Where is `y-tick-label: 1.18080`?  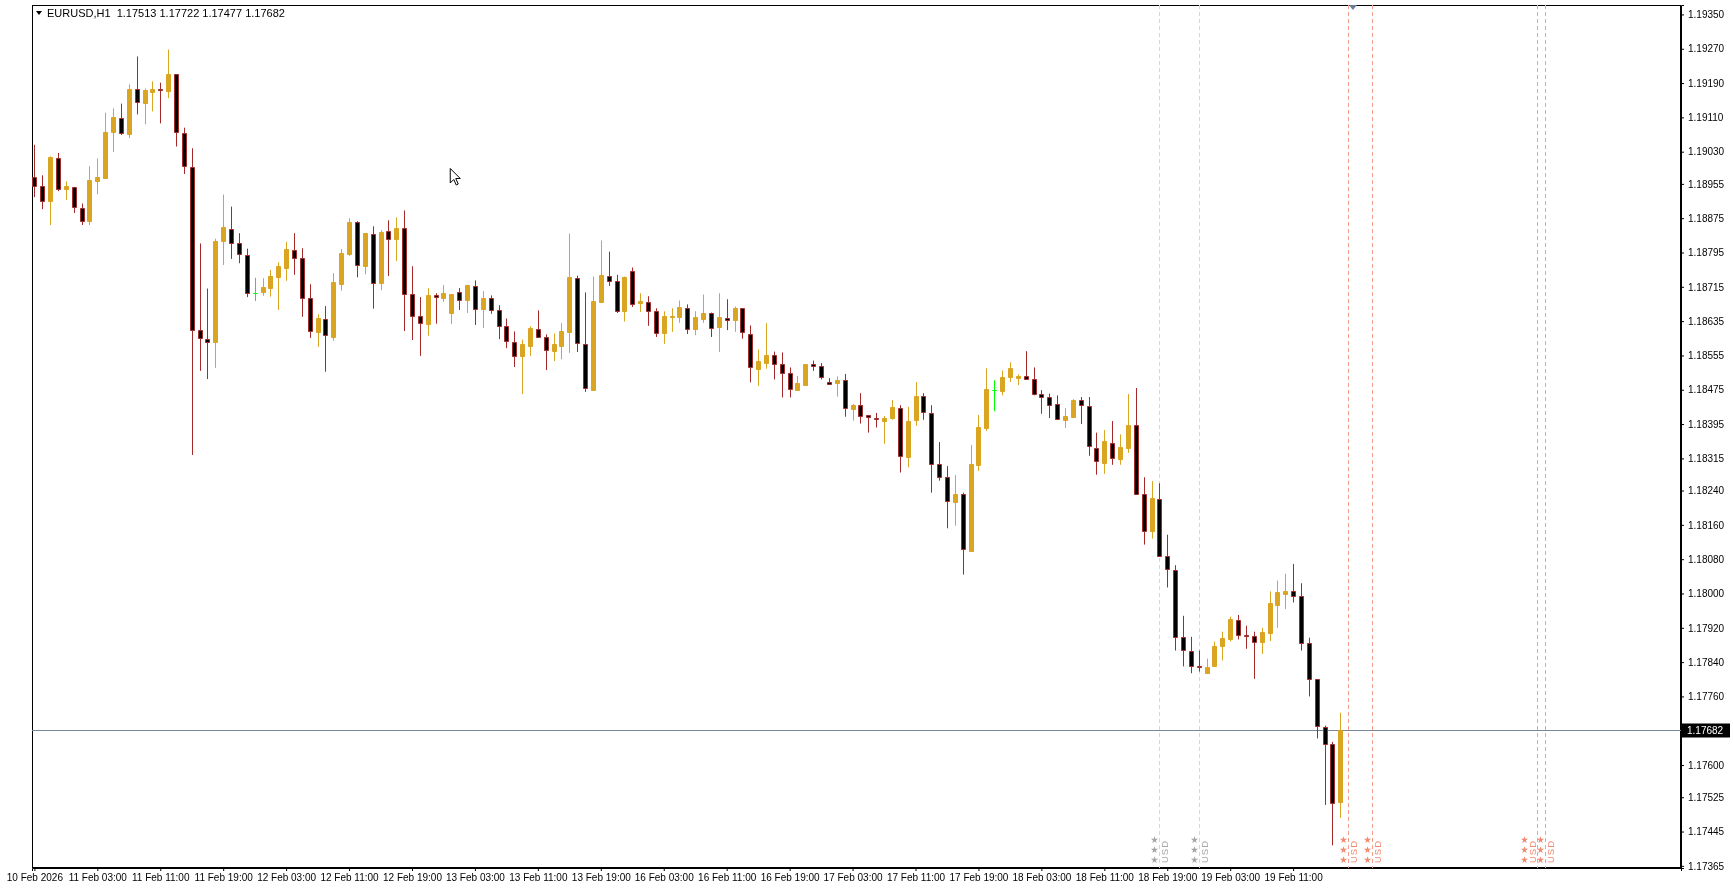
y-tick-label: 1.18080 is located at coordinates (1706, 559).